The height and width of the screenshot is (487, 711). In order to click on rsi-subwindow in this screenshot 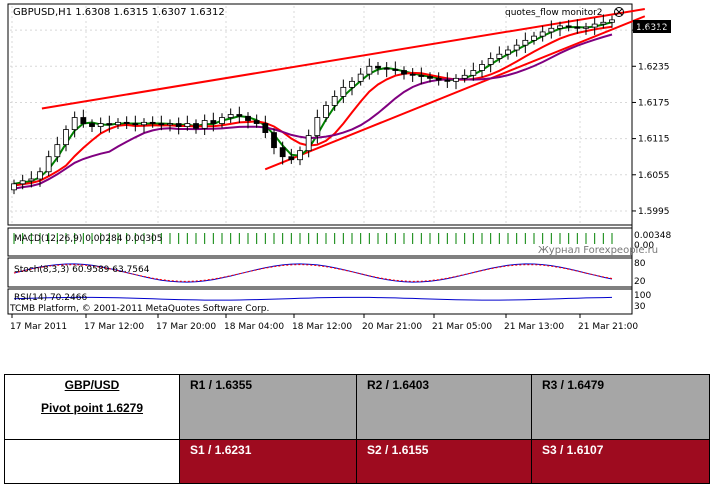, I will do `click(320, 301)`.